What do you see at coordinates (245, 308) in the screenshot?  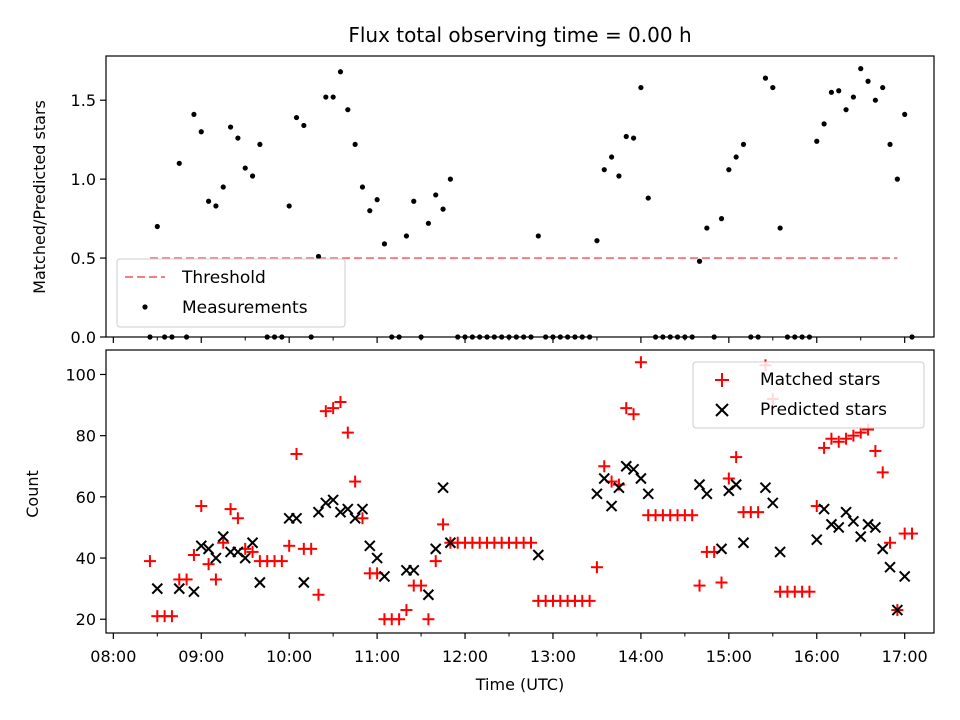 I see `legend-measurement-label: Measurements` at bounding box center [245, 308].